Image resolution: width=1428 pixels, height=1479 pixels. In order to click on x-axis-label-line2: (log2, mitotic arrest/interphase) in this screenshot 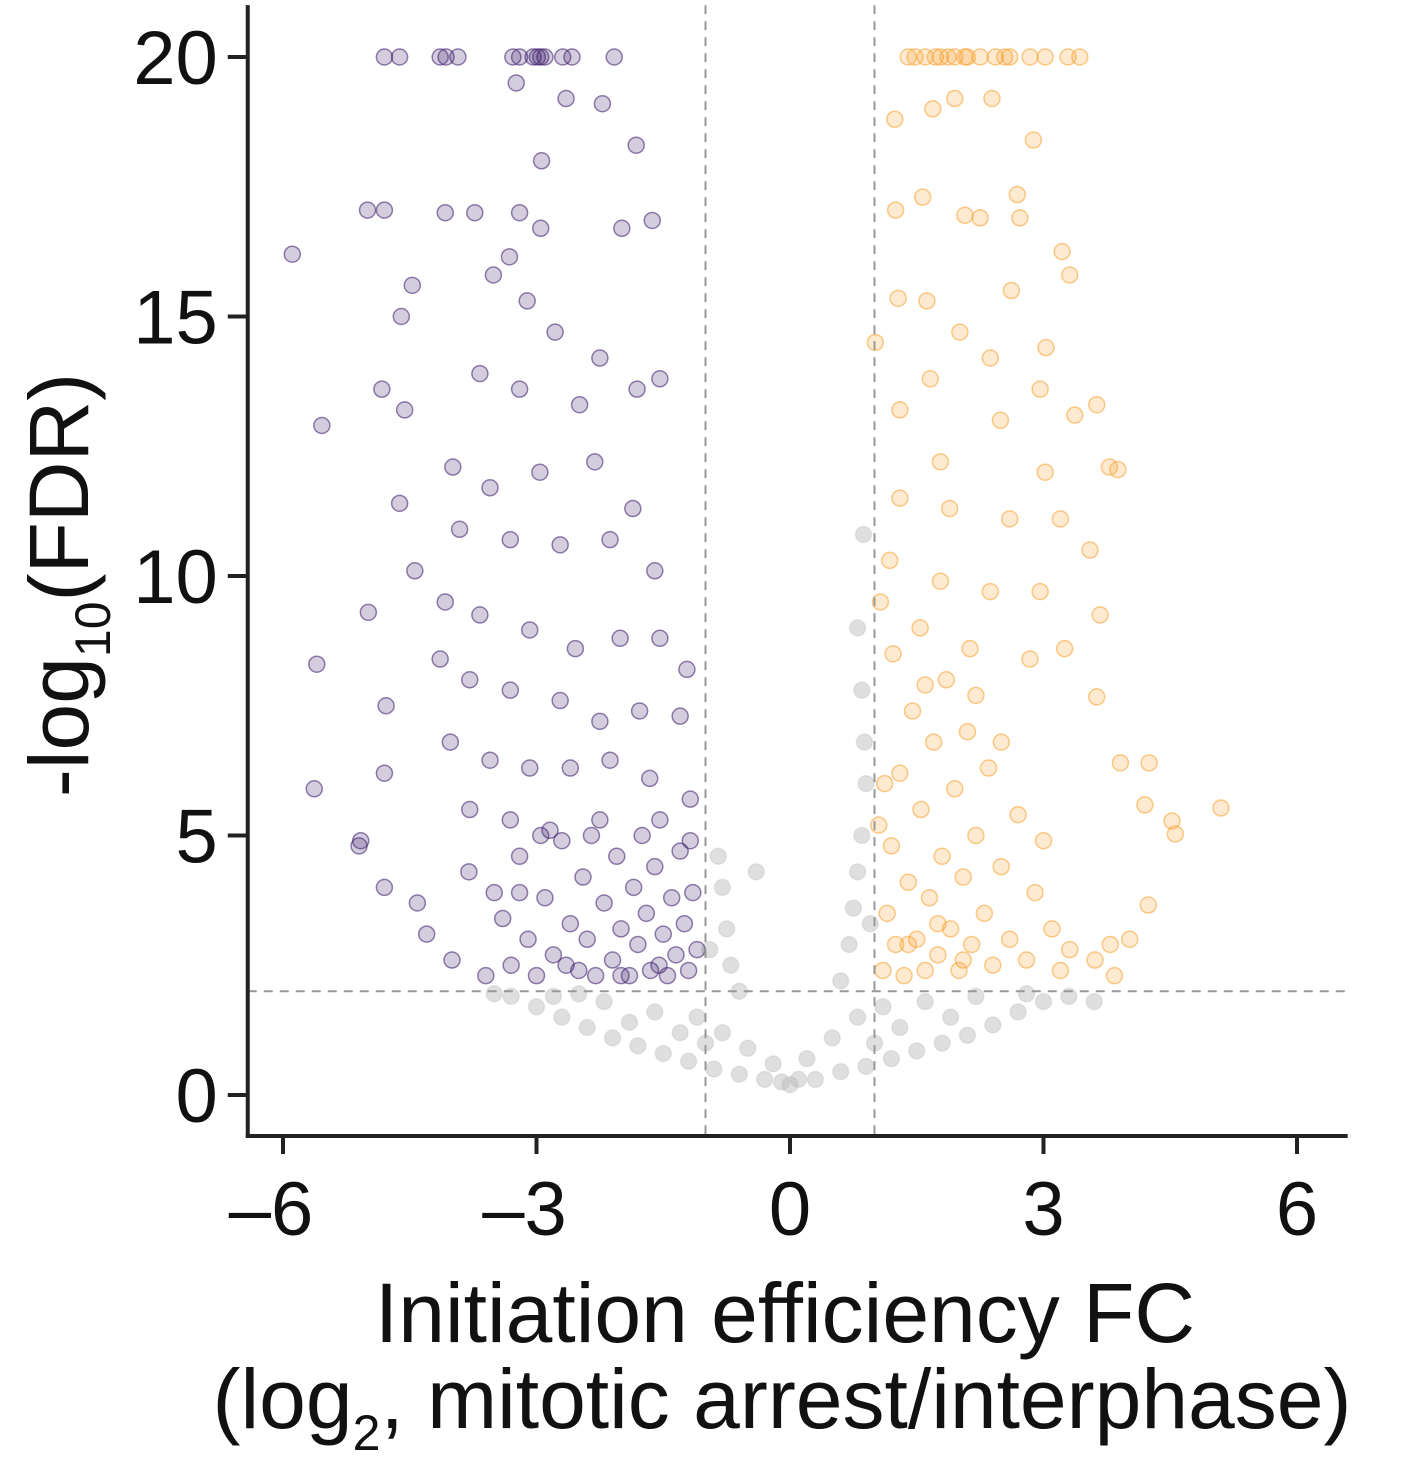, I will do `click(782, 1406)`.